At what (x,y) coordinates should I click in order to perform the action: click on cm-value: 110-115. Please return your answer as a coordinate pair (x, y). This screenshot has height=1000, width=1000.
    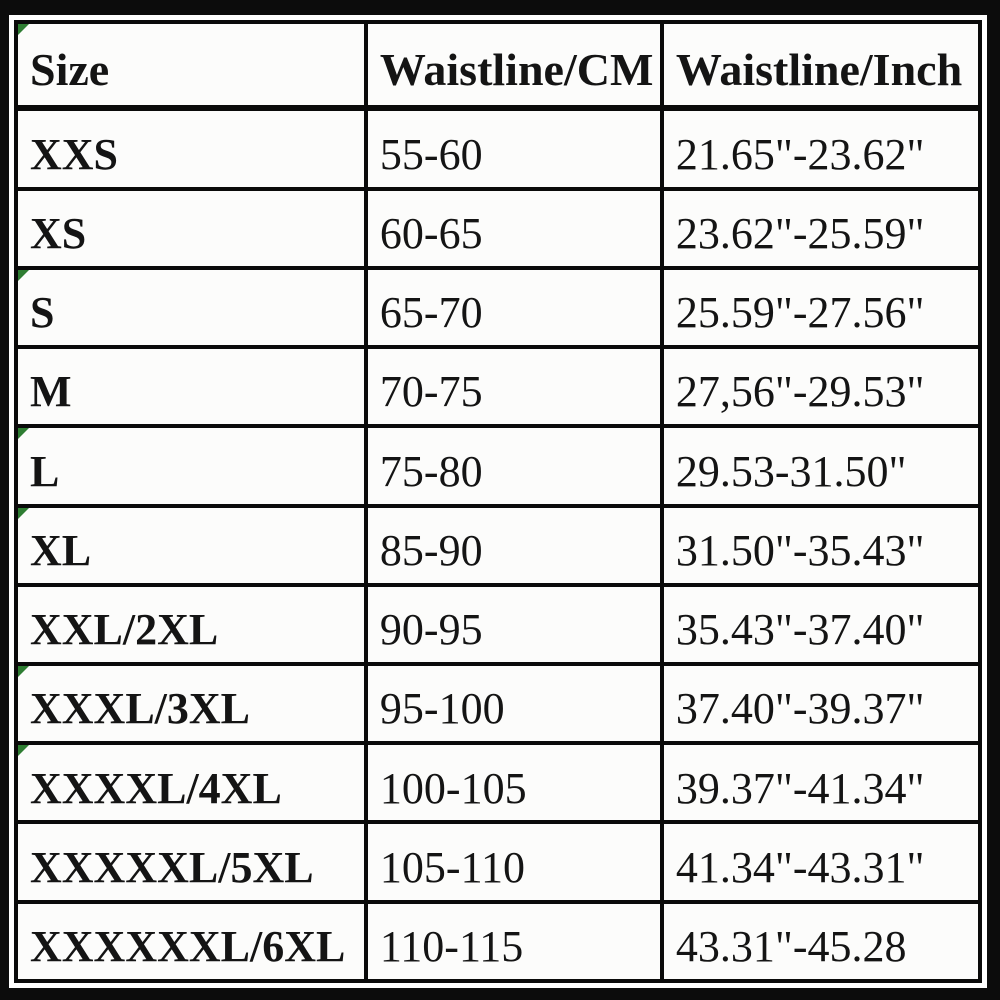
    Looking at the image, I should click on (451, 947).